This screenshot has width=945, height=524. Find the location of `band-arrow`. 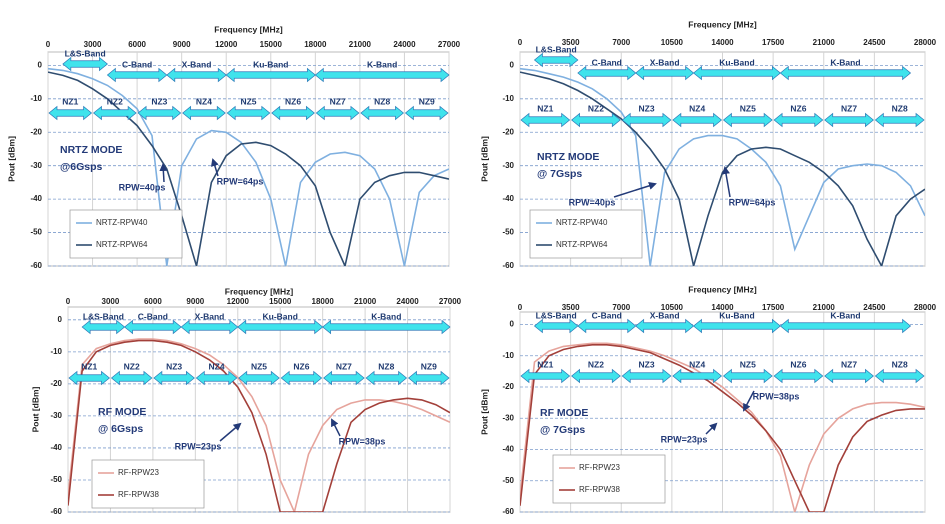

band-arrow is located at coordinates (845, 326).